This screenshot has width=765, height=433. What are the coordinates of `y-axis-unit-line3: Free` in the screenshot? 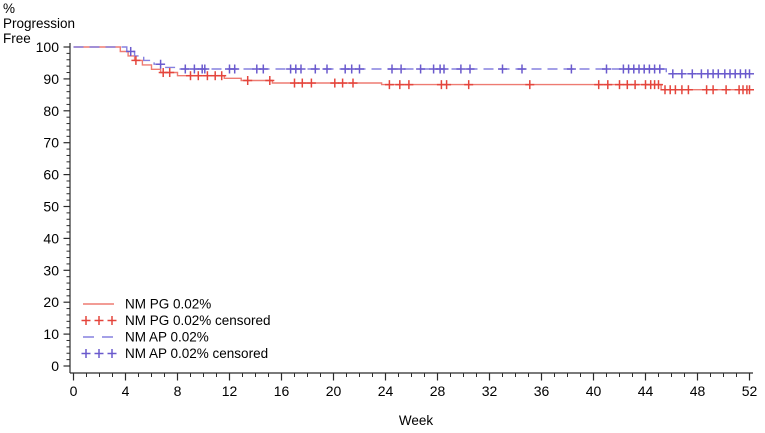 It's located at (17, 38).